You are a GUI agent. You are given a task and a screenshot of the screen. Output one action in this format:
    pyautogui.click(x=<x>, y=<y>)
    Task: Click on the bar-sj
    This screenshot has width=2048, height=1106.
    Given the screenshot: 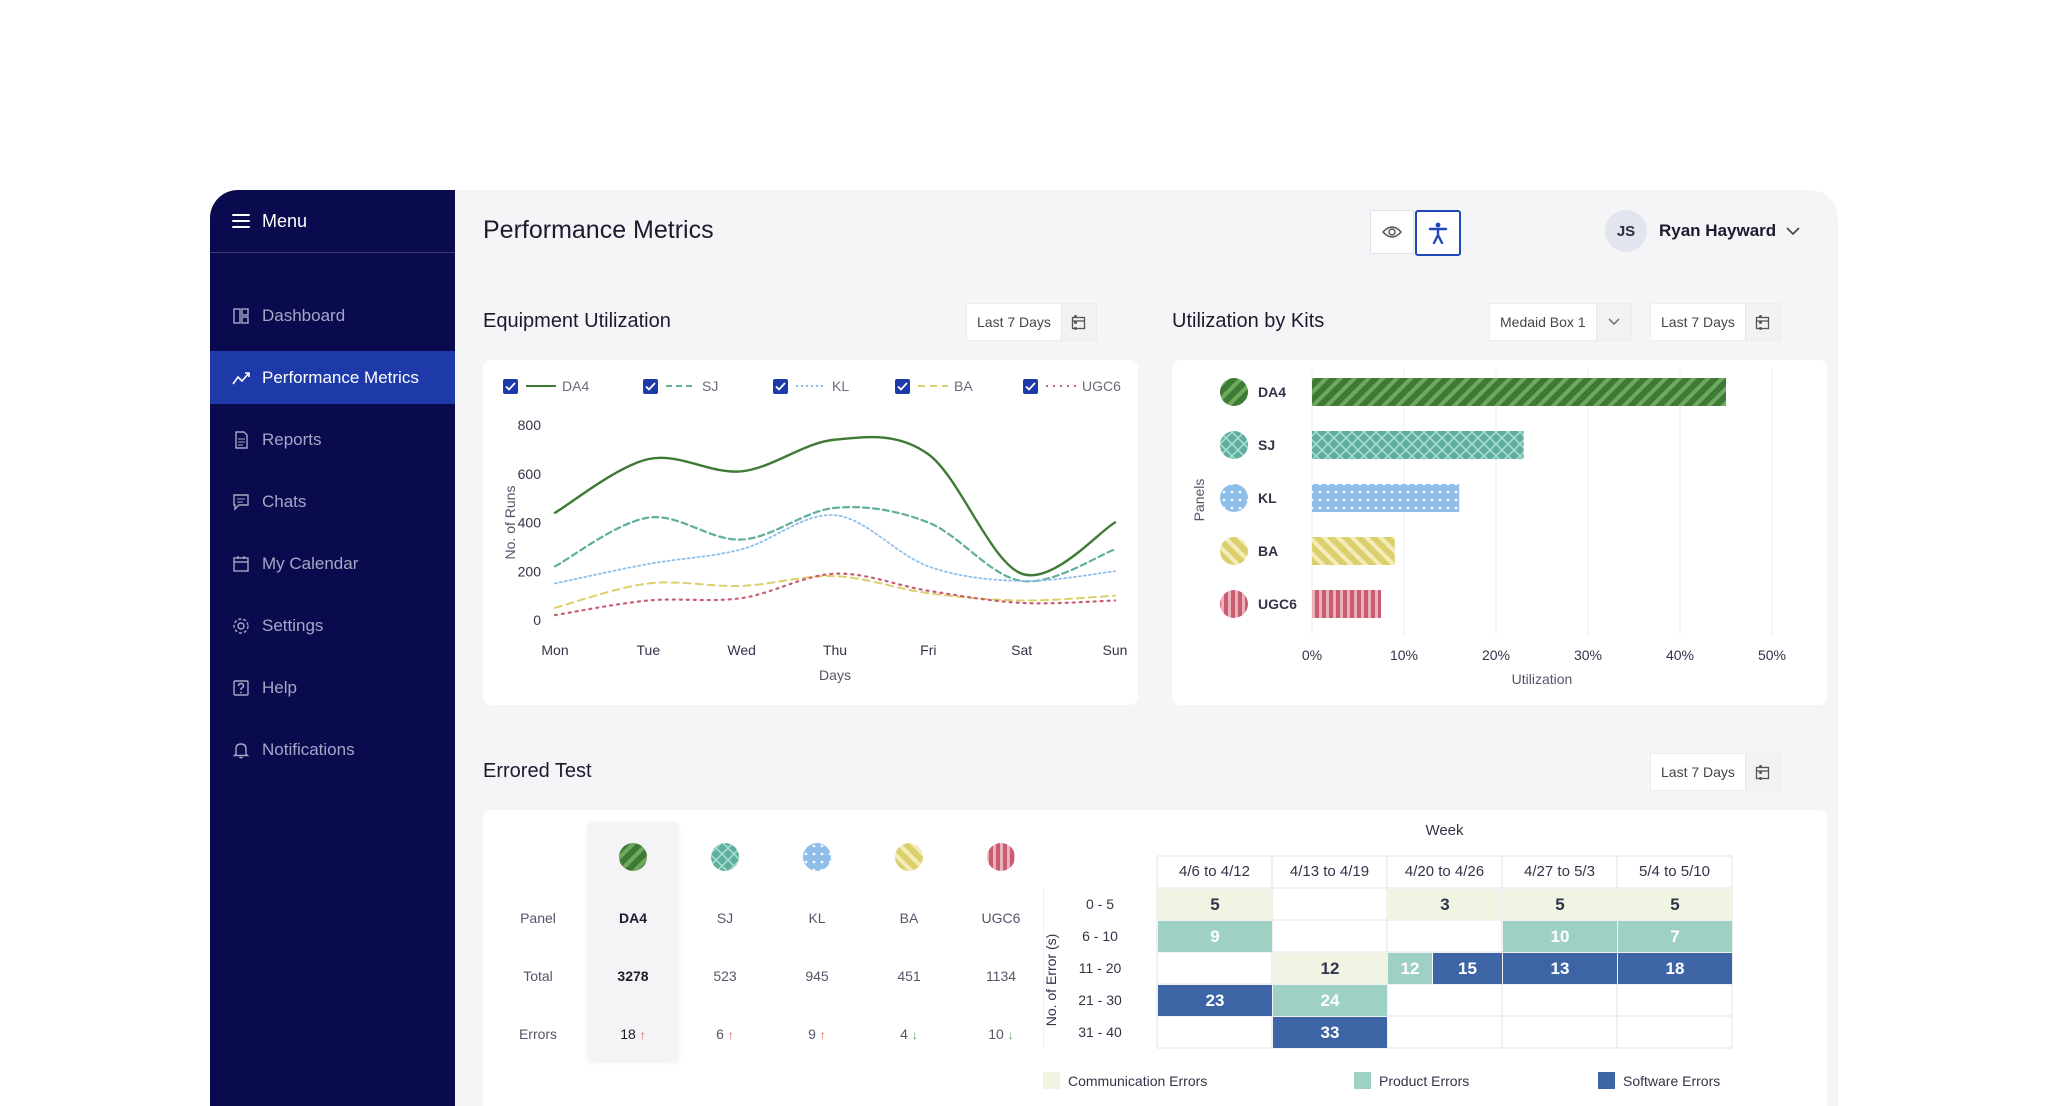 What is the action you would take?
    pyautogui.click(x=1418, y=445)
    